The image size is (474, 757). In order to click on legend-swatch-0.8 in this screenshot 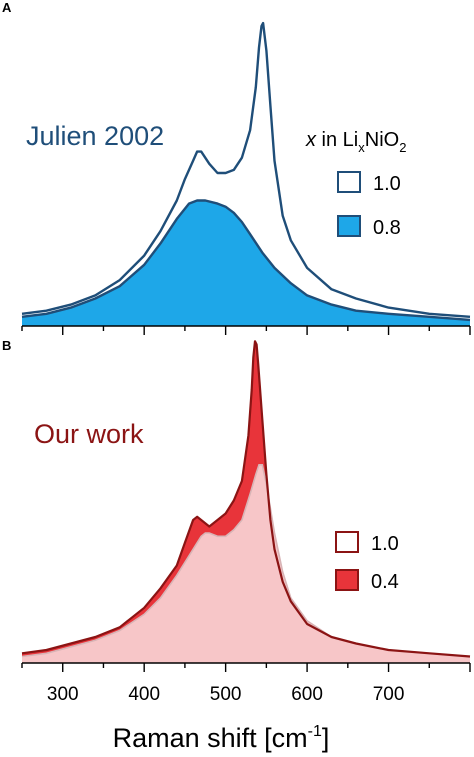, I will do `click(349, 226)`.